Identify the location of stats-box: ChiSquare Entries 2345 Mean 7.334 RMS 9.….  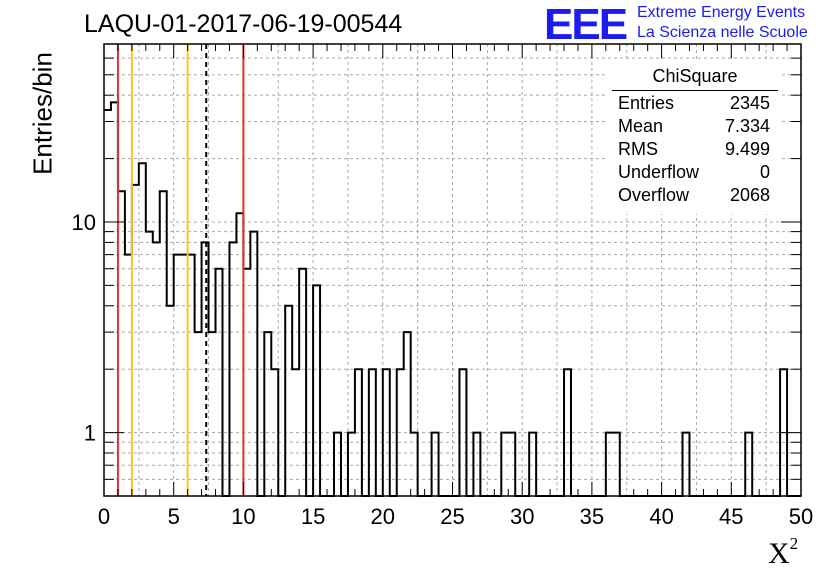
(695, 136).